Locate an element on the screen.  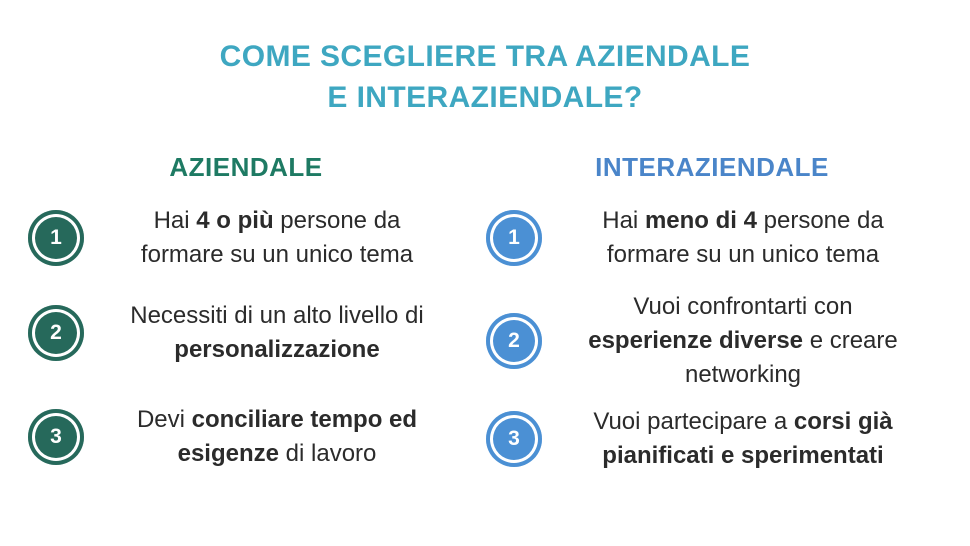
item-text-bold: meno di 4 is located at coordinates (700, 220).